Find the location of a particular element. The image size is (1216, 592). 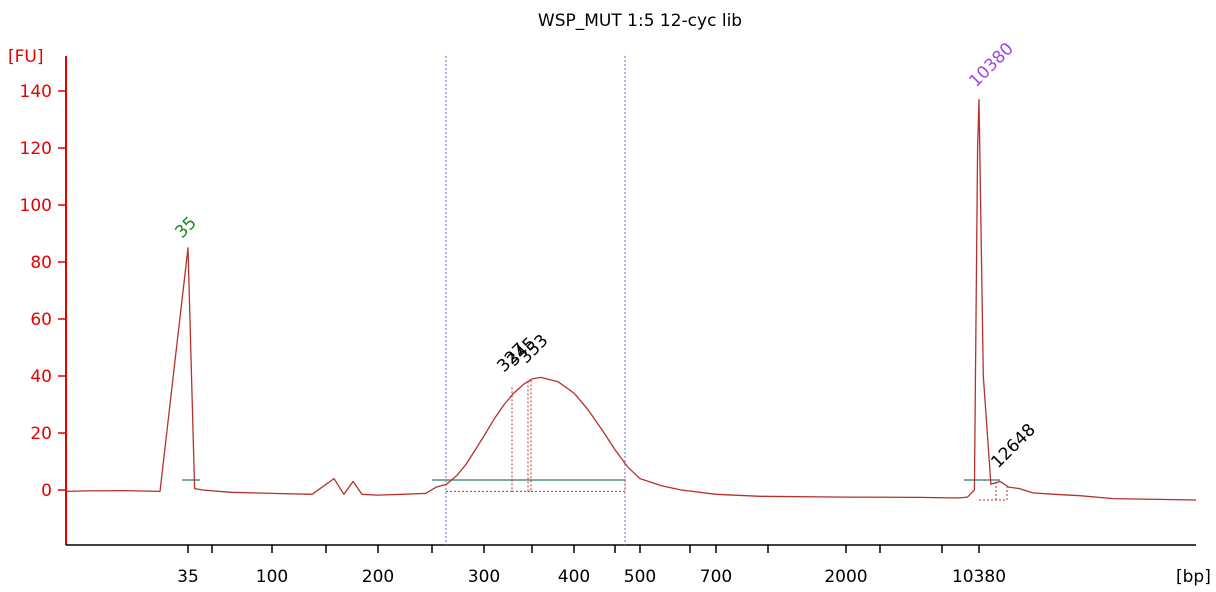

x-tick-label: 2000 is located at coordinates (845, 577).